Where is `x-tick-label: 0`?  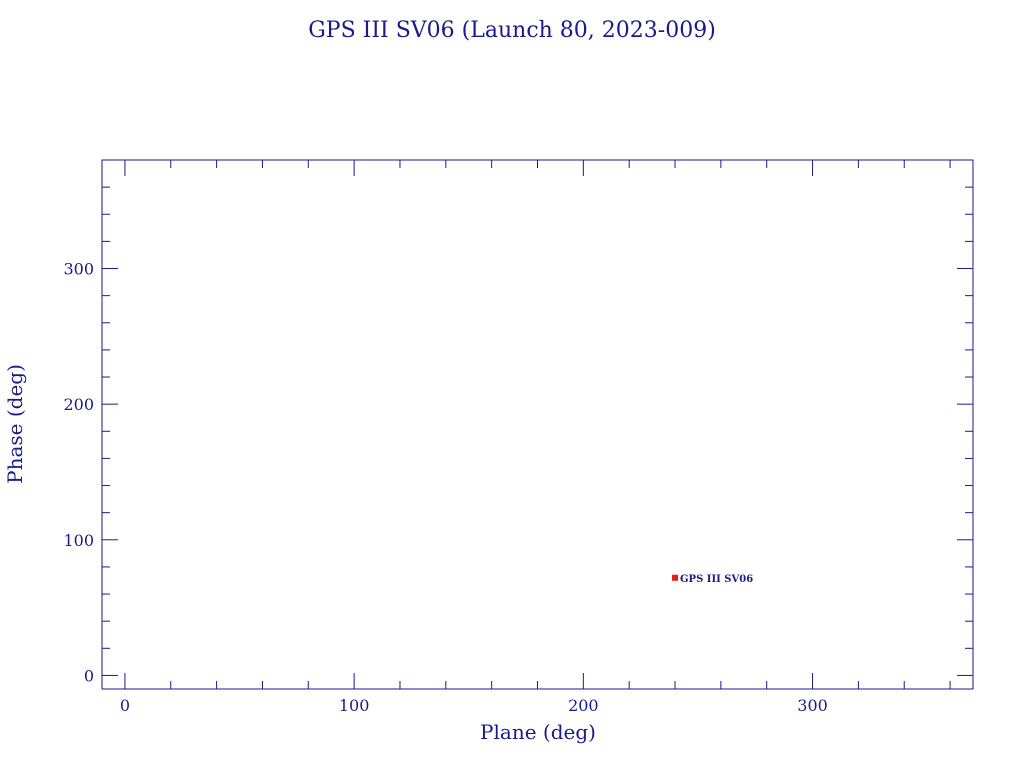
x-tick-label: 0 is located at coordinates (125, 705).